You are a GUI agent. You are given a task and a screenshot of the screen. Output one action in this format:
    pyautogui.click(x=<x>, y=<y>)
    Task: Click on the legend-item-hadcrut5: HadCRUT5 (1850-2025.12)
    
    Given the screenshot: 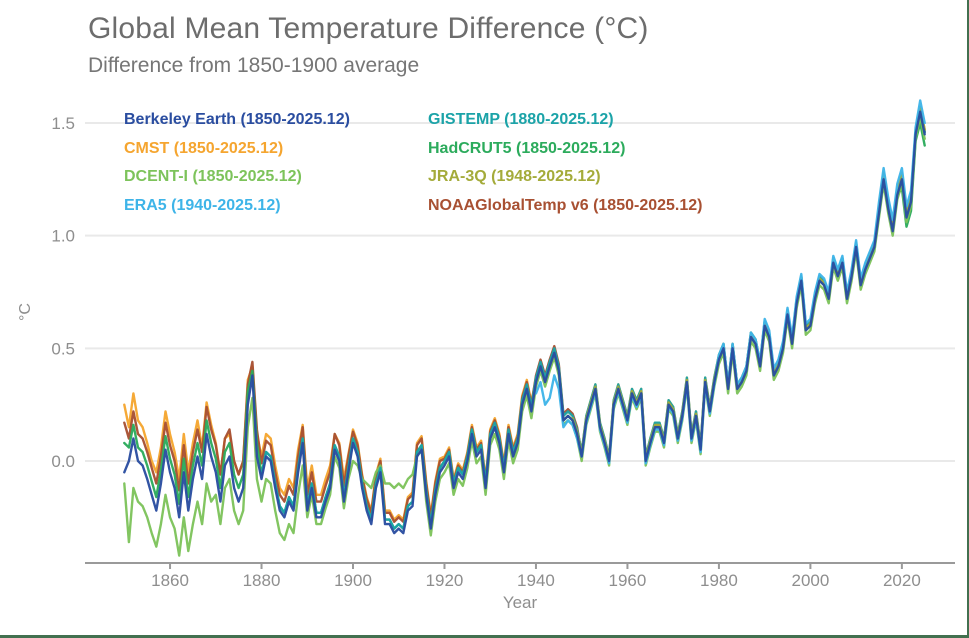 What is the action you would take?
    pyautogui.click(x=527, y=148)
    